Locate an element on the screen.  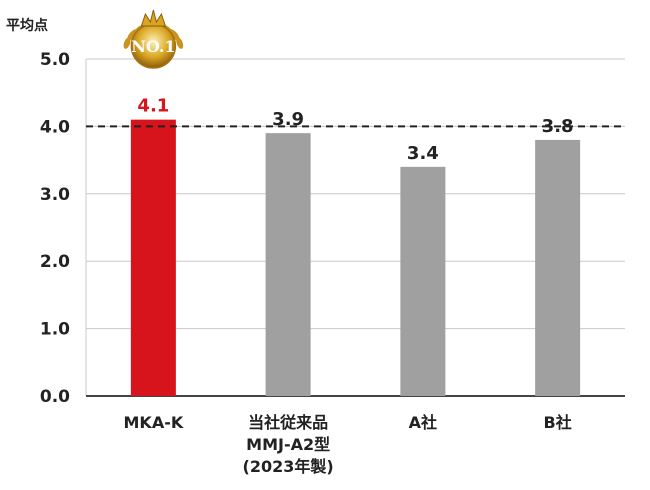
y-tick-label: 1.0 is located at coordinates (55, 330).